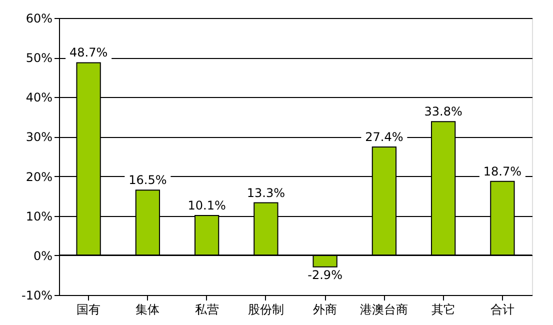  What do you see at coordinates (206, 309) in the screenshot?
I see `x-tick-label: 私营` at bounding box center [206, 309].